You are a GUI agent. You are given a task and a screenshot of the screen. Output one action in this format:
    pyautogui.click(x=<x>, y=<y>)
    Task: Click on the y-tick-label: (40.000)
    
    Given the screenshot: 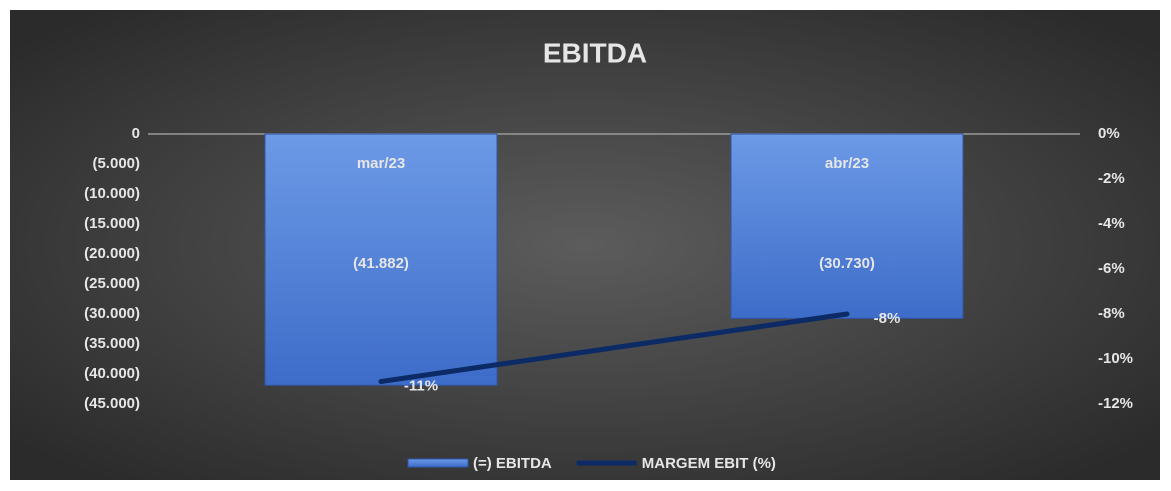 What is the action you would take?
    pyautogui.click(x=112, y=373)
    